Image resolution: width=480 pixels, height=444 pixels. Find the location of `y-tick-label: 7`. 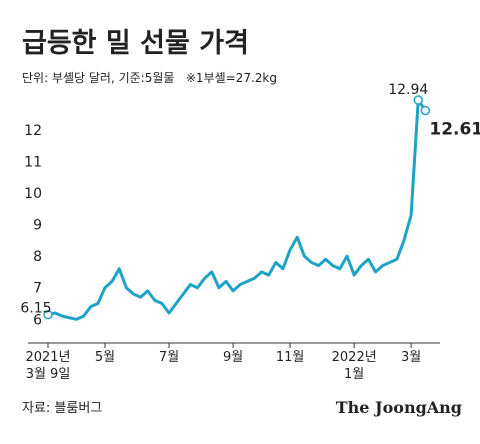

y-tick-label: 7 is located at coordinates (37, 289).